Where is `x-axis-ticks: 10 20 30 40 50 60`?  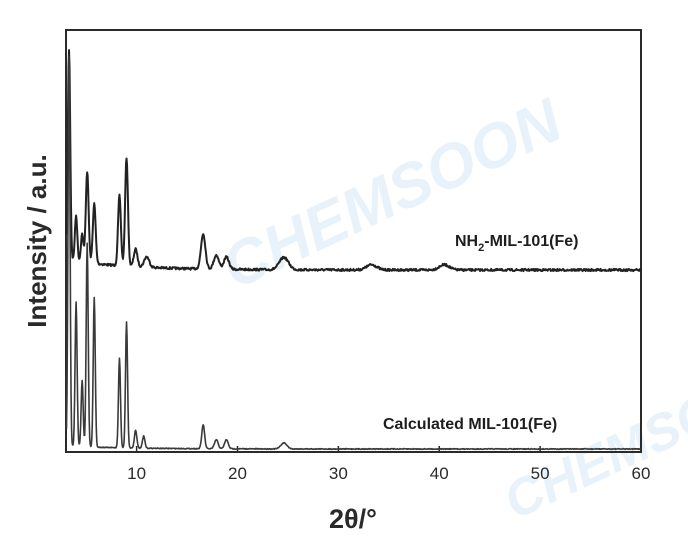
x-axis-ticks: 10 20 30 40 50 60 is located at coordinates (388, 464).